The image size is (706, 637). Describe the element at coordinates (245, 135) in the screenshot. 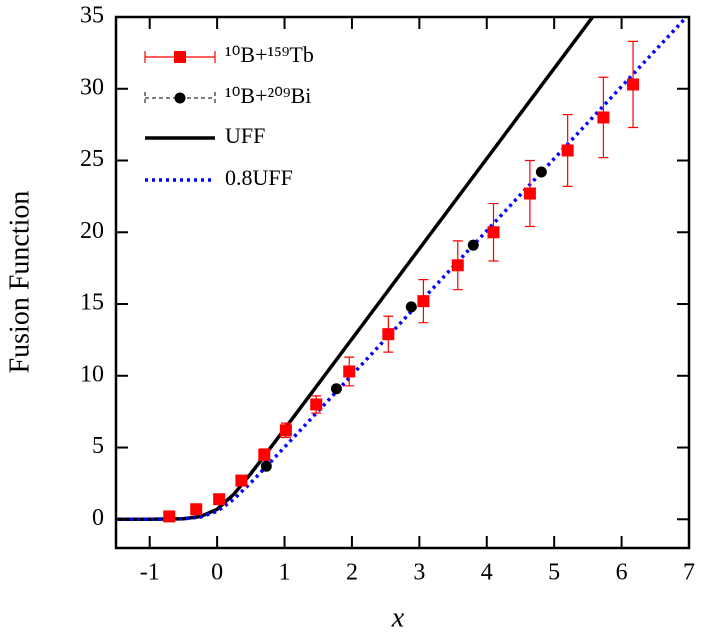

I see `legend-label: UFF` at that location.